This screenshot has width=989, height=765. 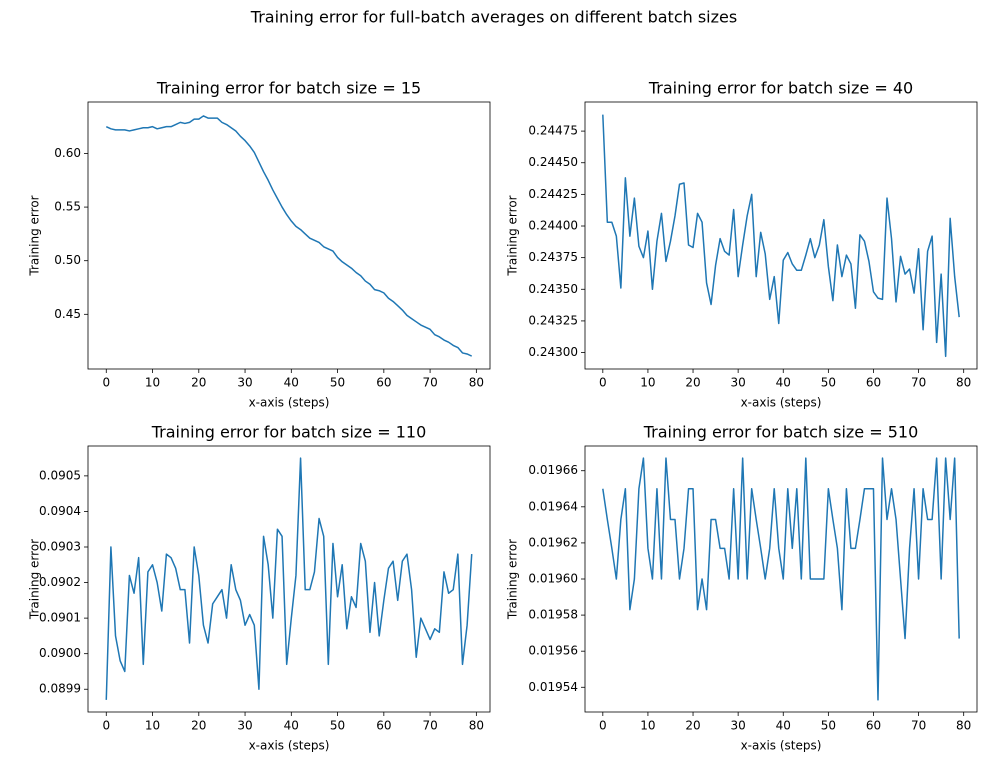 I want to click on y-tick-label: 0.01956, so click(x=553, y=651).